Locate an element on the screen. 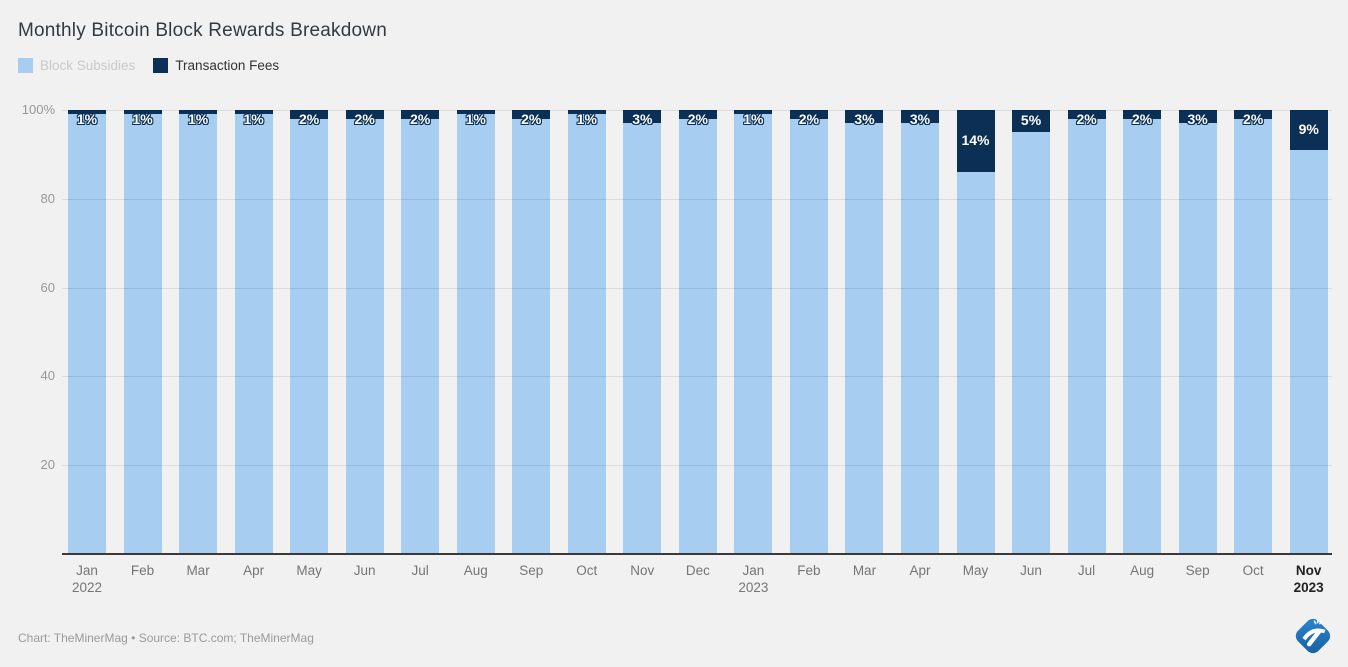  bar-aug: 1% Aug is located at coordinates (475, 344).